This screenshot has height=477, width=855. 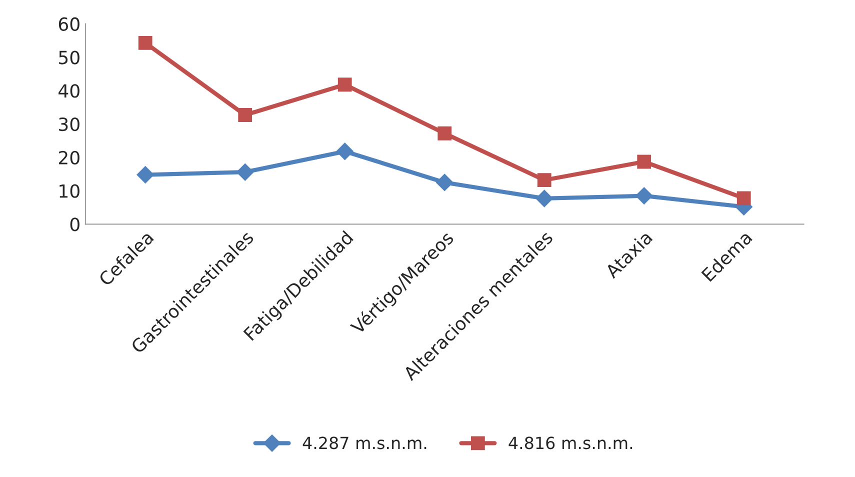 What do you see at coordinates (570, 443) in the screenshot?
I see `legend-label: 4.816 m.s.n.m.` at bounding box center [570, 443].